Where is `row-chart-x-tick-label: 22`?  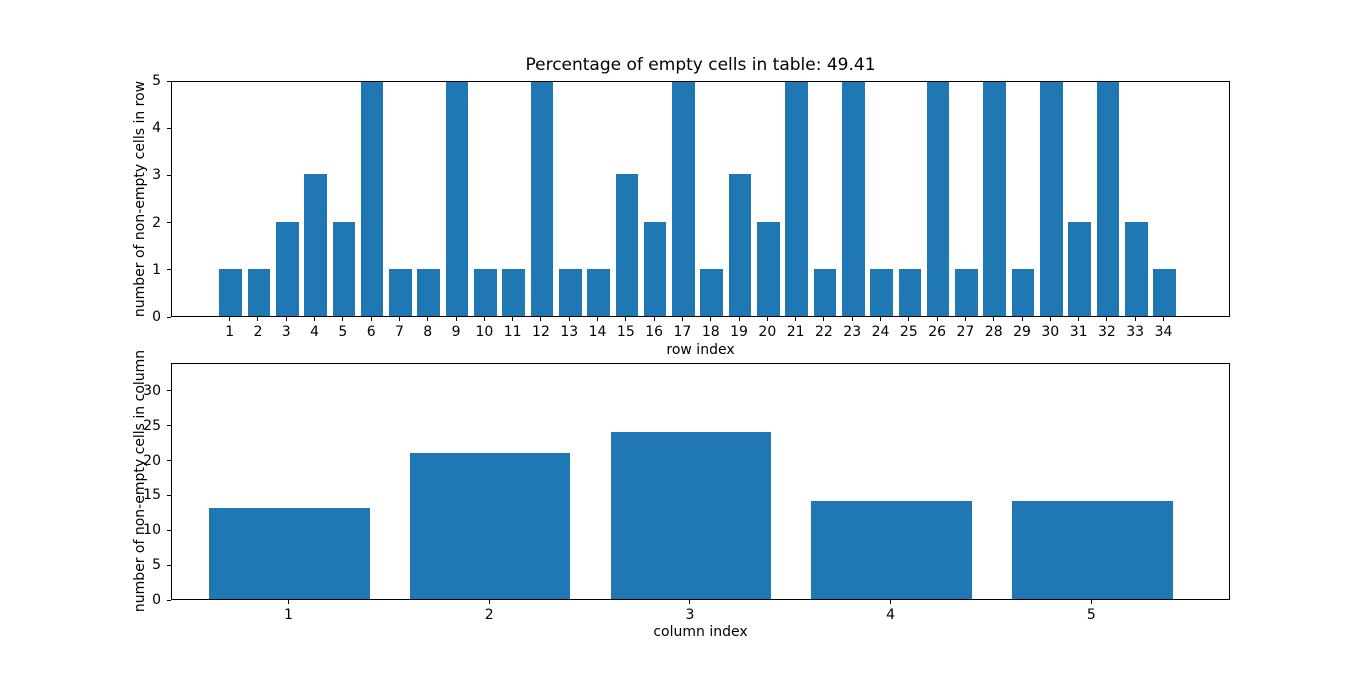
row-chart-x-tick-label: 22 is located at coordinates (824, 332).